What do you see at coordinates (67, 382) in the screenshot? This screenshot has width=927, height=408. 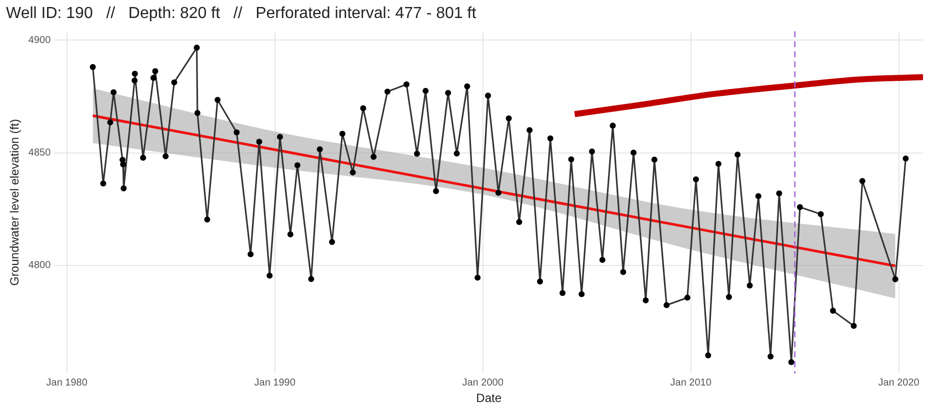 I see `x-tick-label: Jan 1980` at bounding box center [67, 382].